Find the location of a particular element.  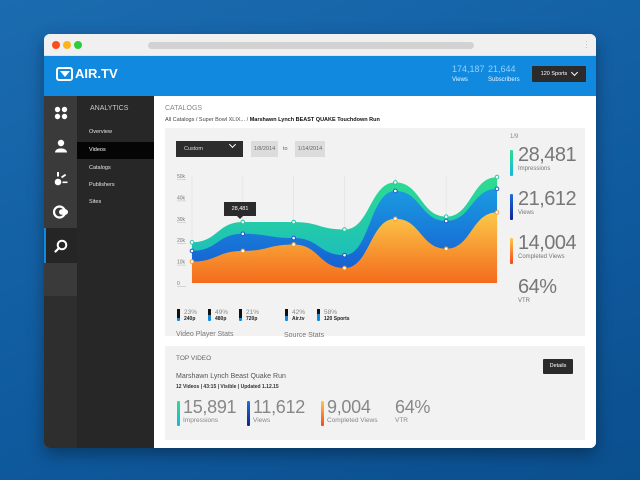

user-icon is located at coordinates (60, 145).